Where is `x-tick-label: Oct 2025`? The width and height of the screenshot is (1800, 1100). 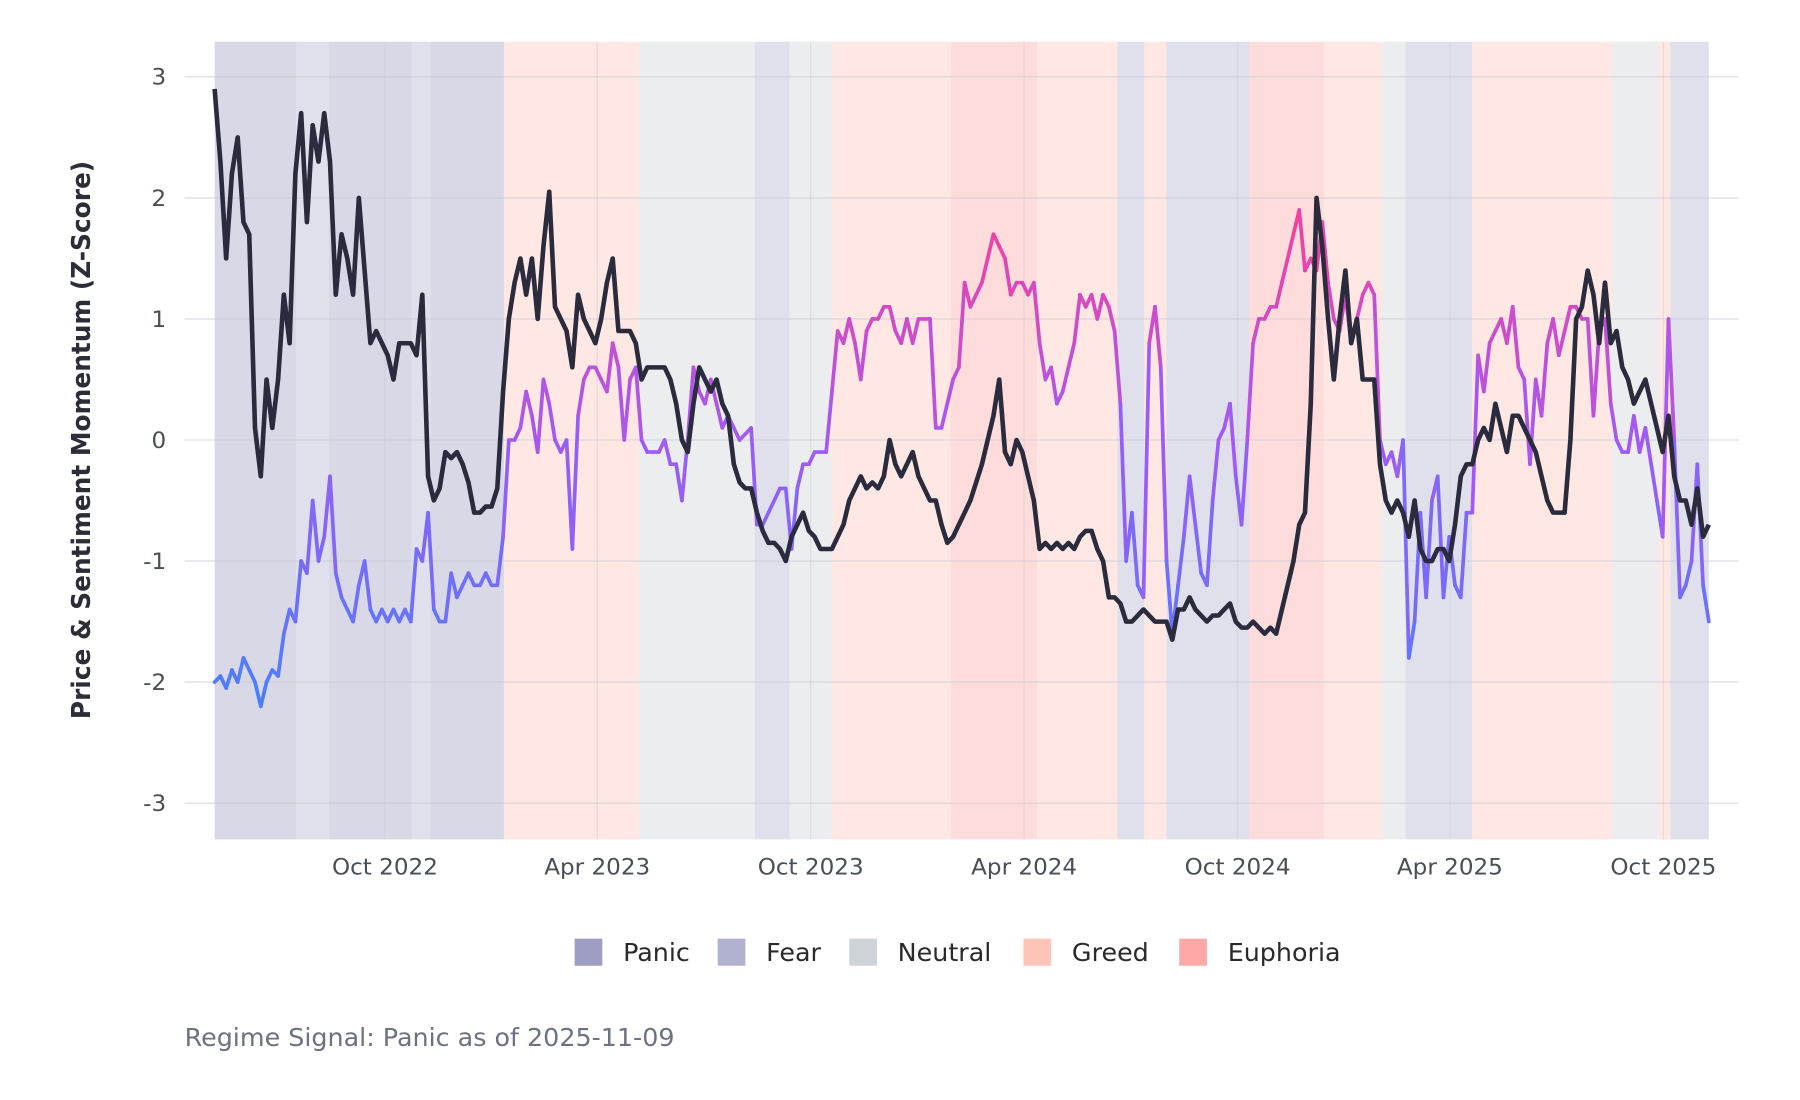
x-tick-label: Oct 2025 is located at coordinates (1663, 868).